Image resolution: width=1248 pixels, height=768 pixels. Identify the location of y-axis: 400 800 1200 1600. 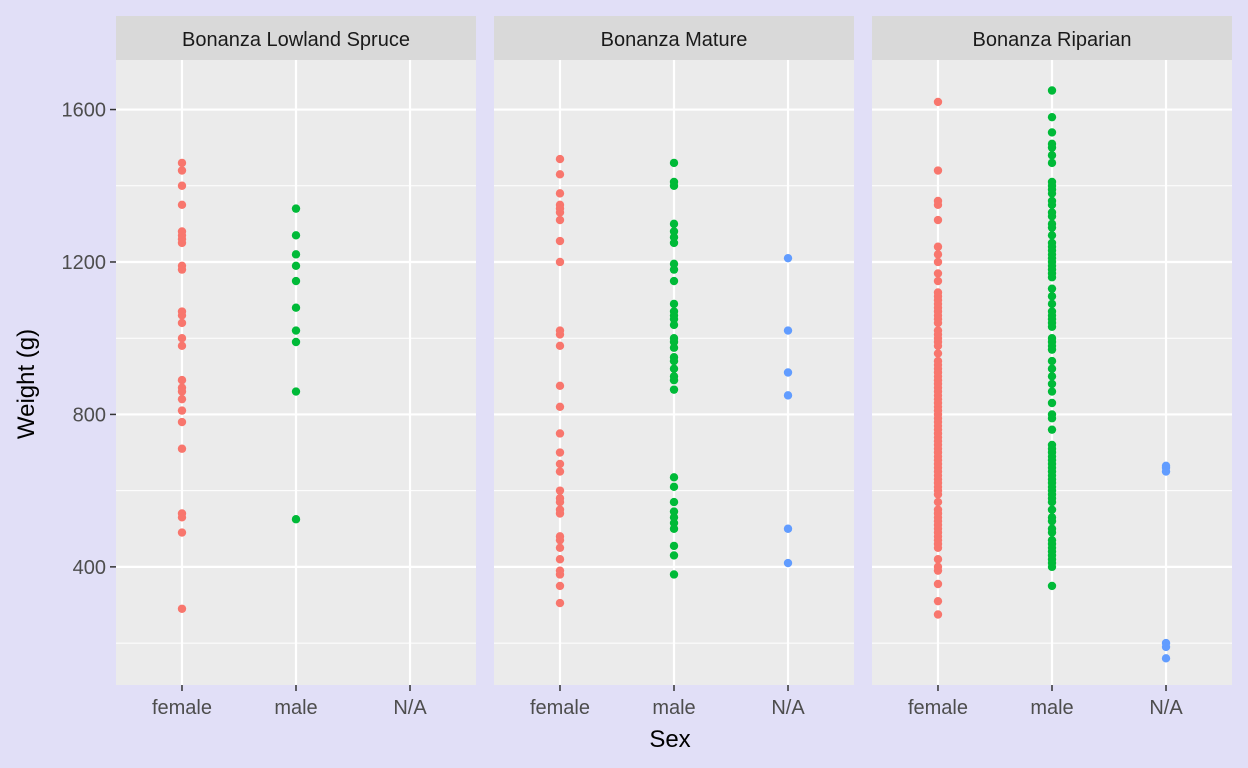
(89, 339).